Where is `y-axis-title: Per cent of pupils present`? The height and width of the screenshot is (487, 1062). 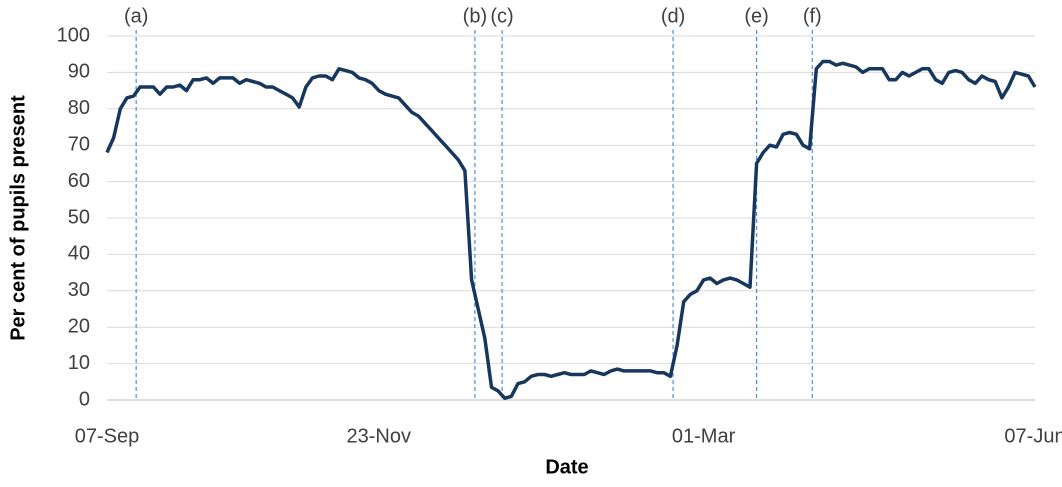
y-axis-title: Per cent of pupils present is located at coordinates (18, 218).